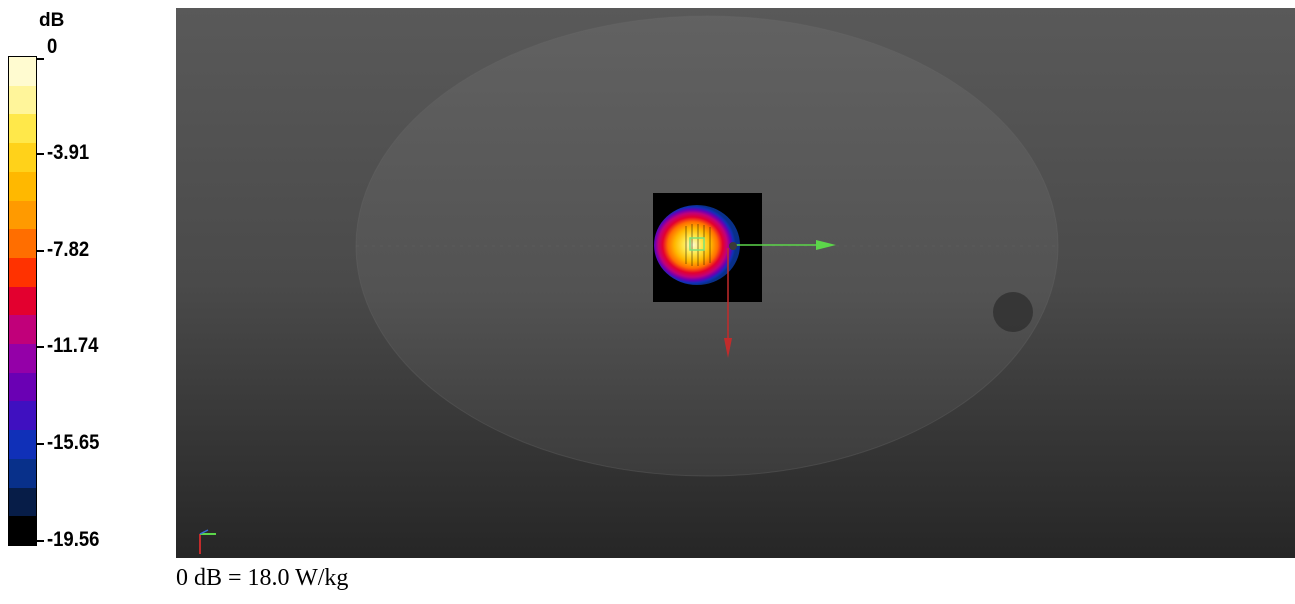 This screenshot has width=1295, height=604. Describe the element at coordinates (786, 245) in the screenshot. I see `x-axis-arrow` at that location.